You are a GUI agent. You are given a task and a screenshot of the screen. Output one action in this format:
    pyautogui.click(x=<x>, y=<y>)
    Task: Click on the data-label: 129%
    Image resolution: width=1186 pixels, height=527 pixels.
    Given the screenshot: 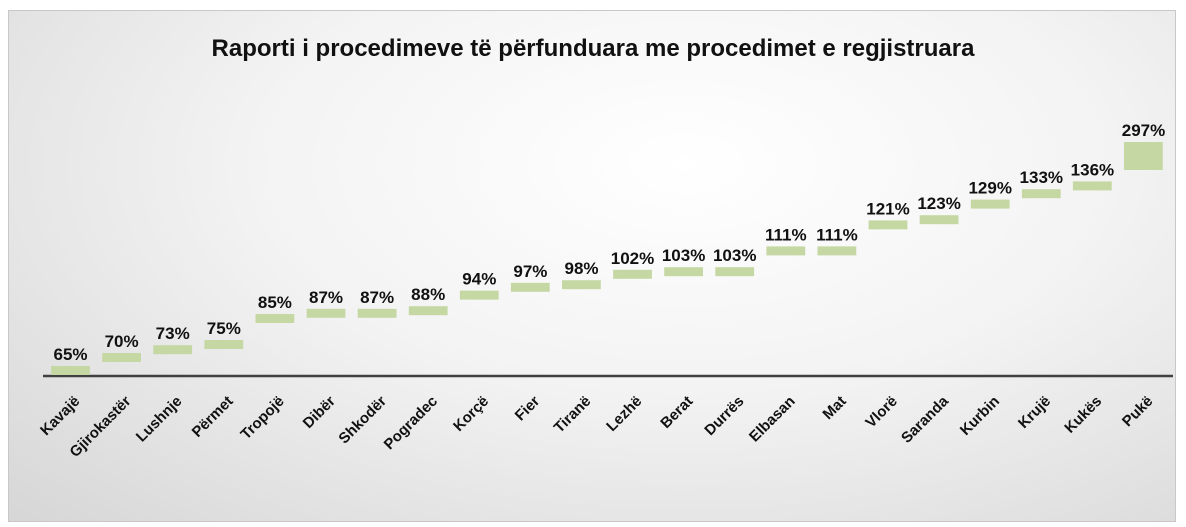 What is the action you would take?
    pyautogui.click(x=989, y=188)
    